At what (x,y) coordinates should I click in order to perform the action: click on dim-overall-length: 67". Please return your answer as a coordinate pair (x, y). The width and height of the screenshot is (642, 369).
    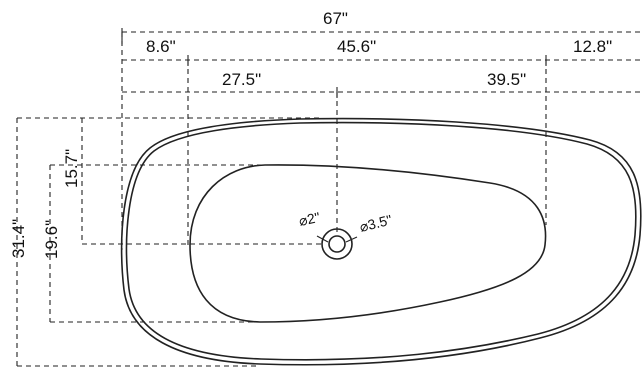
    Looking at the image, I should click on (335, 18).